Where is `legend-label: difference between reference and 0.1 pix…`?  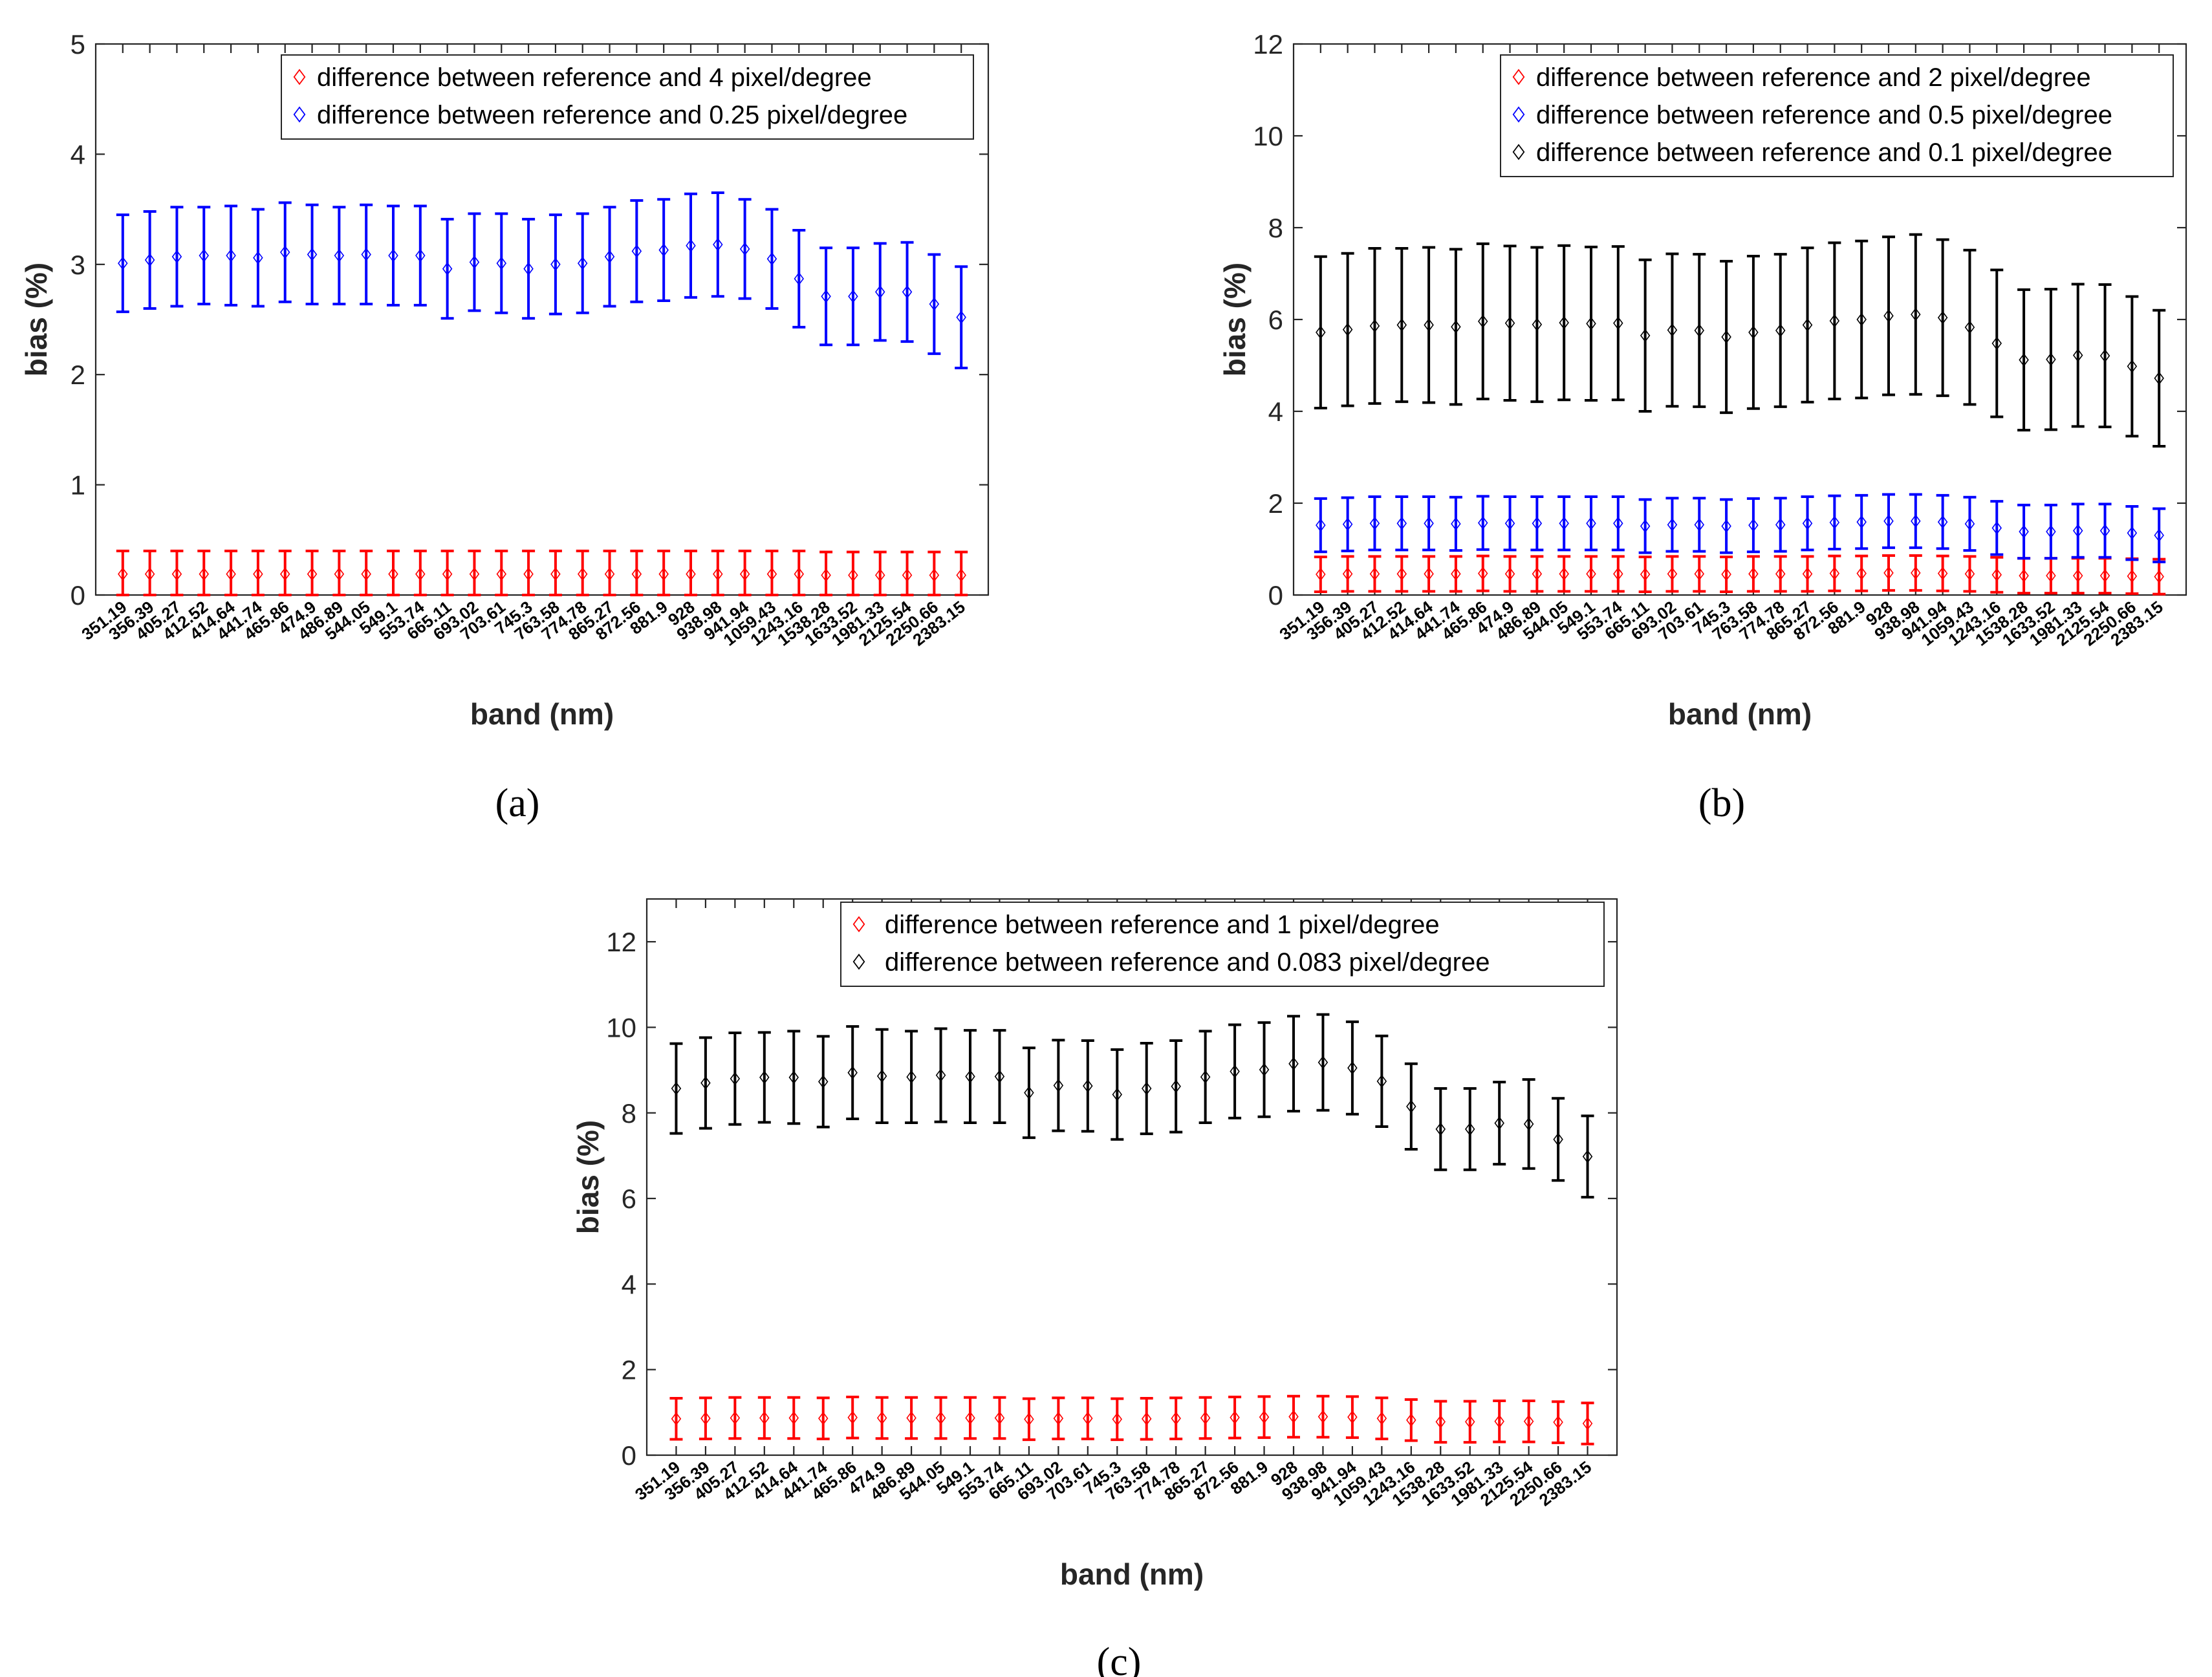
legend-label: difference between reference and 0.1 pix… is located at coordinates (1824, 152).